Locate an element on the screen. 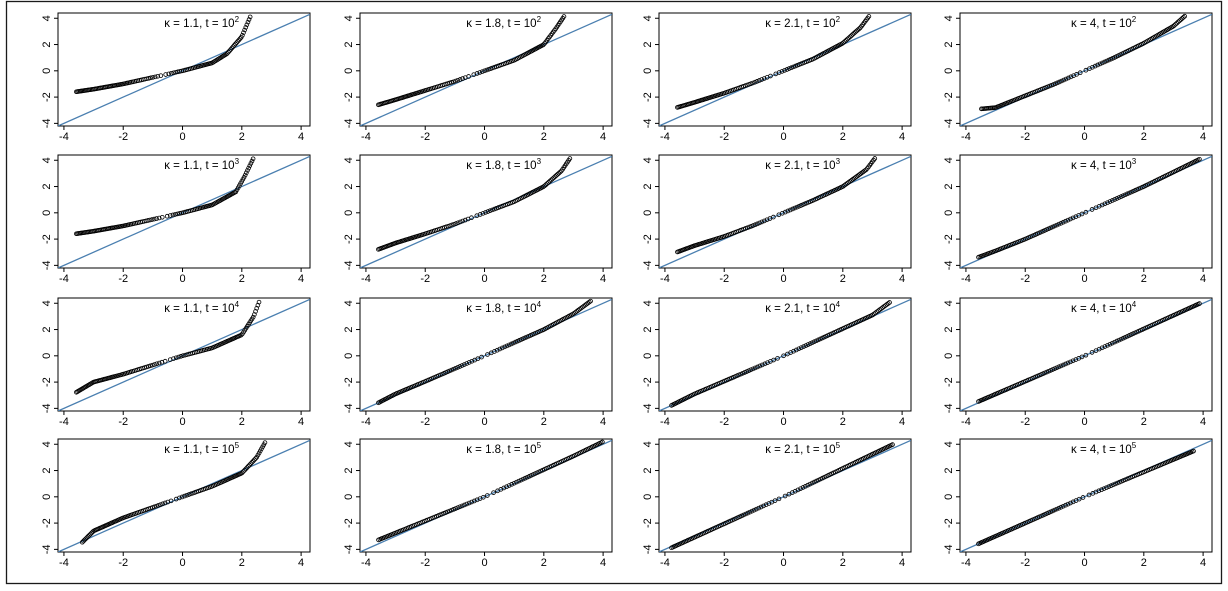  reference-line is located at coordinates (785, 495).